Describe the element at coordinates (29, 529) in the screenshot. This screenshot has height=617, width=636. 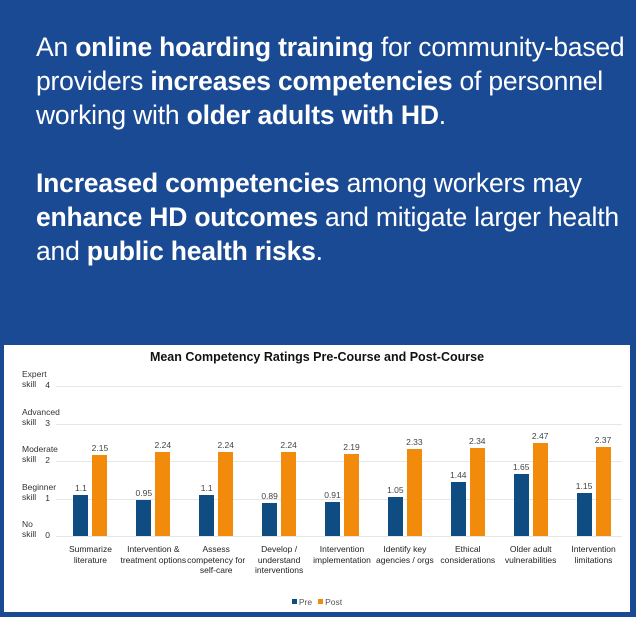
I see `y-tick-label: No skill` at that location.